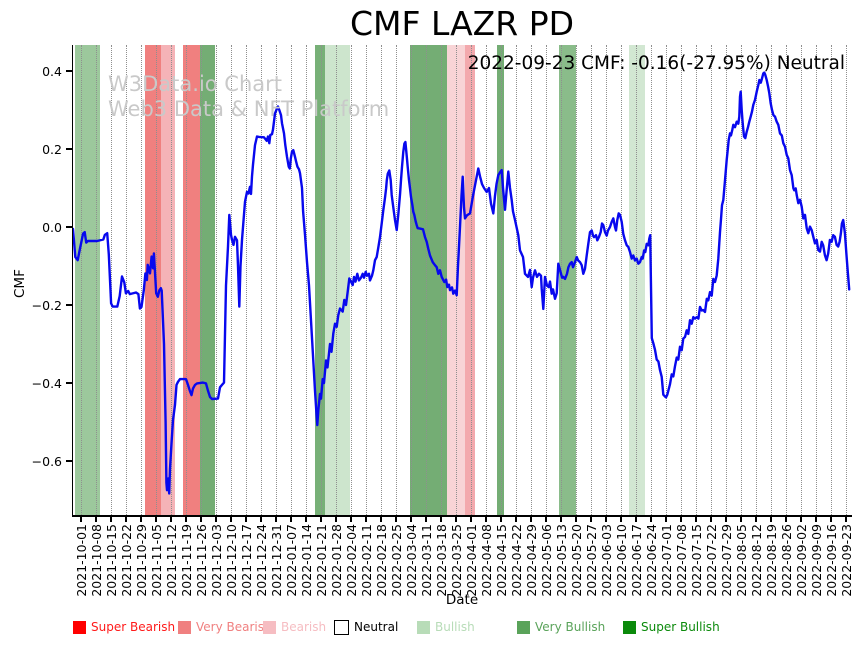 The width and height of the screenshot is (864, 646). I want to click on legend-item-bearish: Bearish, so click(294, 627).